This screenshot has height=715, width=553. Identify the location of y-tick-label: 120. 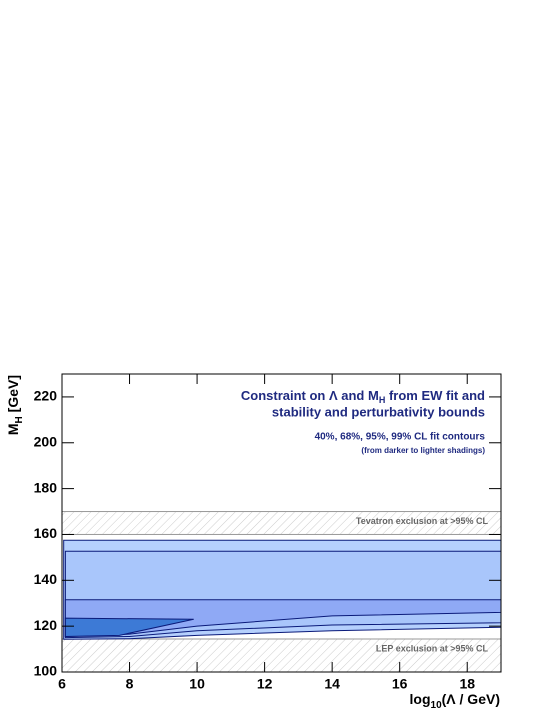
(46, 625).